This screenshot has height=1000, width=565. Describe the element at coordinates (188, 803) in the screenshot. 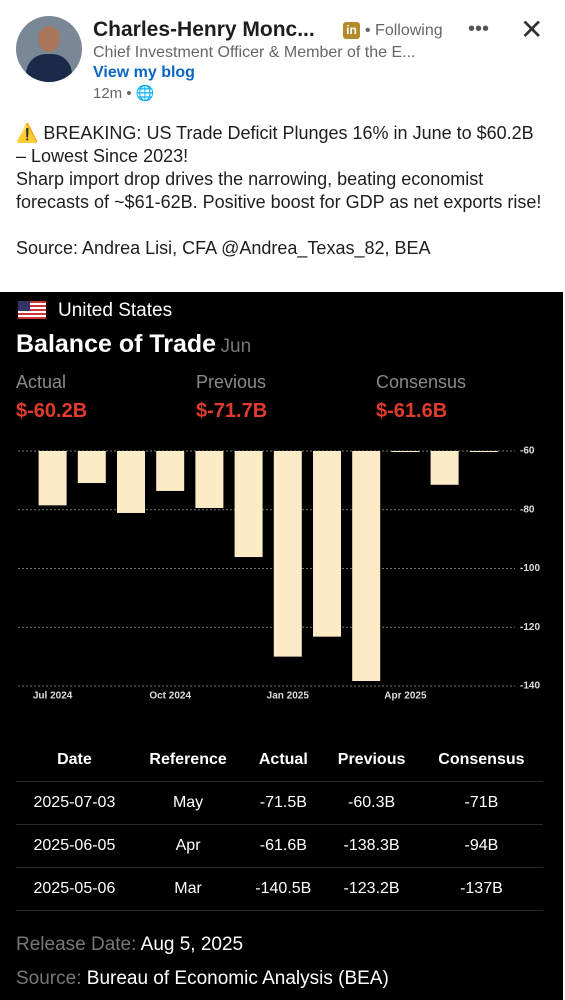

I see `table-cell: May` at that location.